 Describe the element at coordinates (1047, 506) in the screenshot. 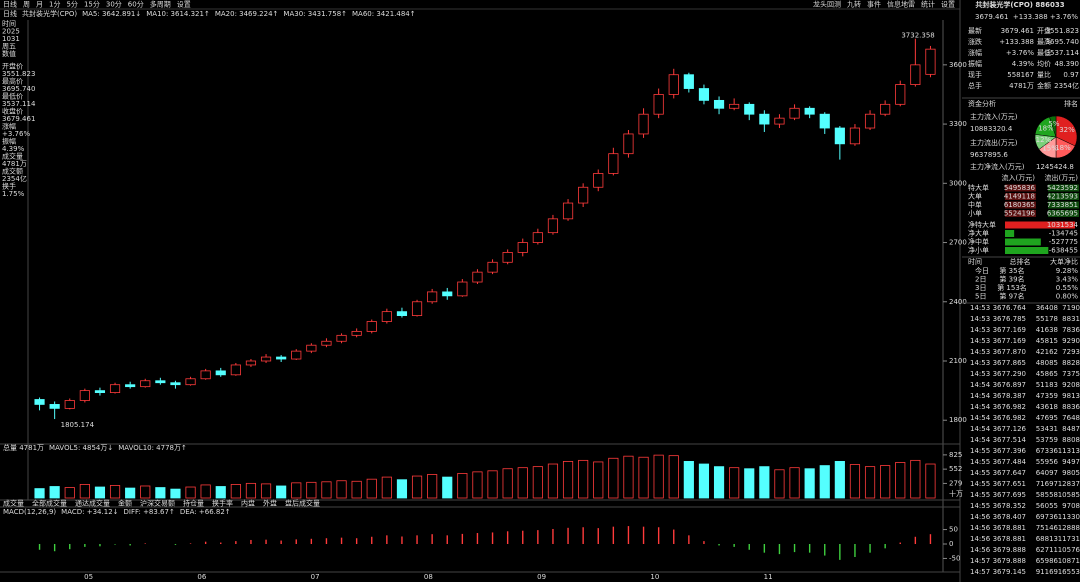

I see `trade-volume: 56055` at that location.